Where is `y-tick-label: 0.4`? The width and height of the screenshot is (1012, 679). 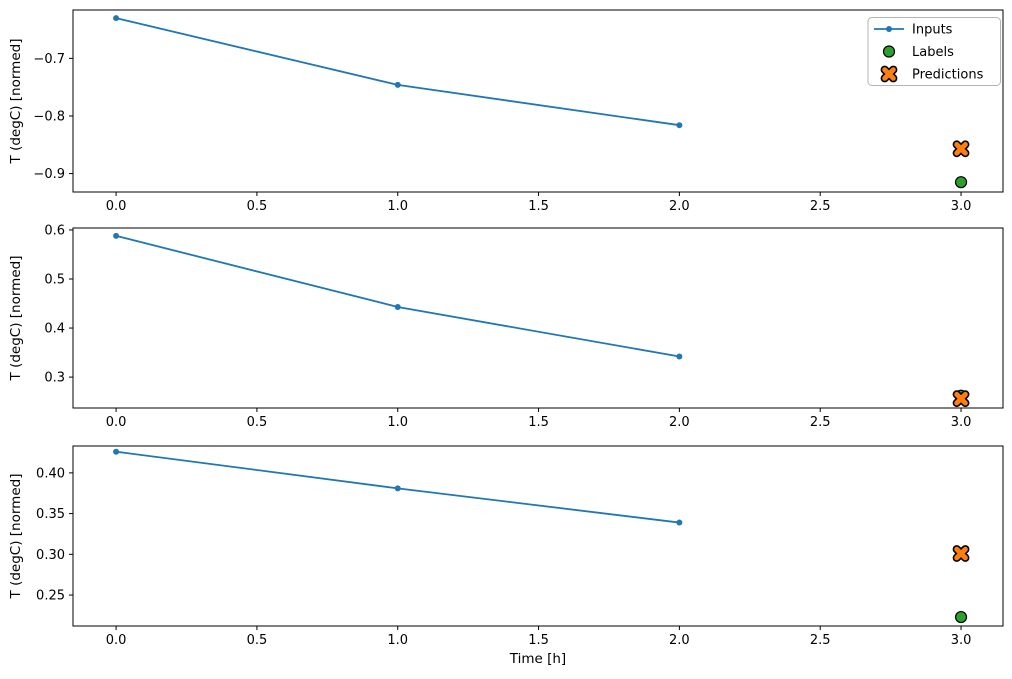 y-tick-label: 0.4 is located at coordinates (54, 329).